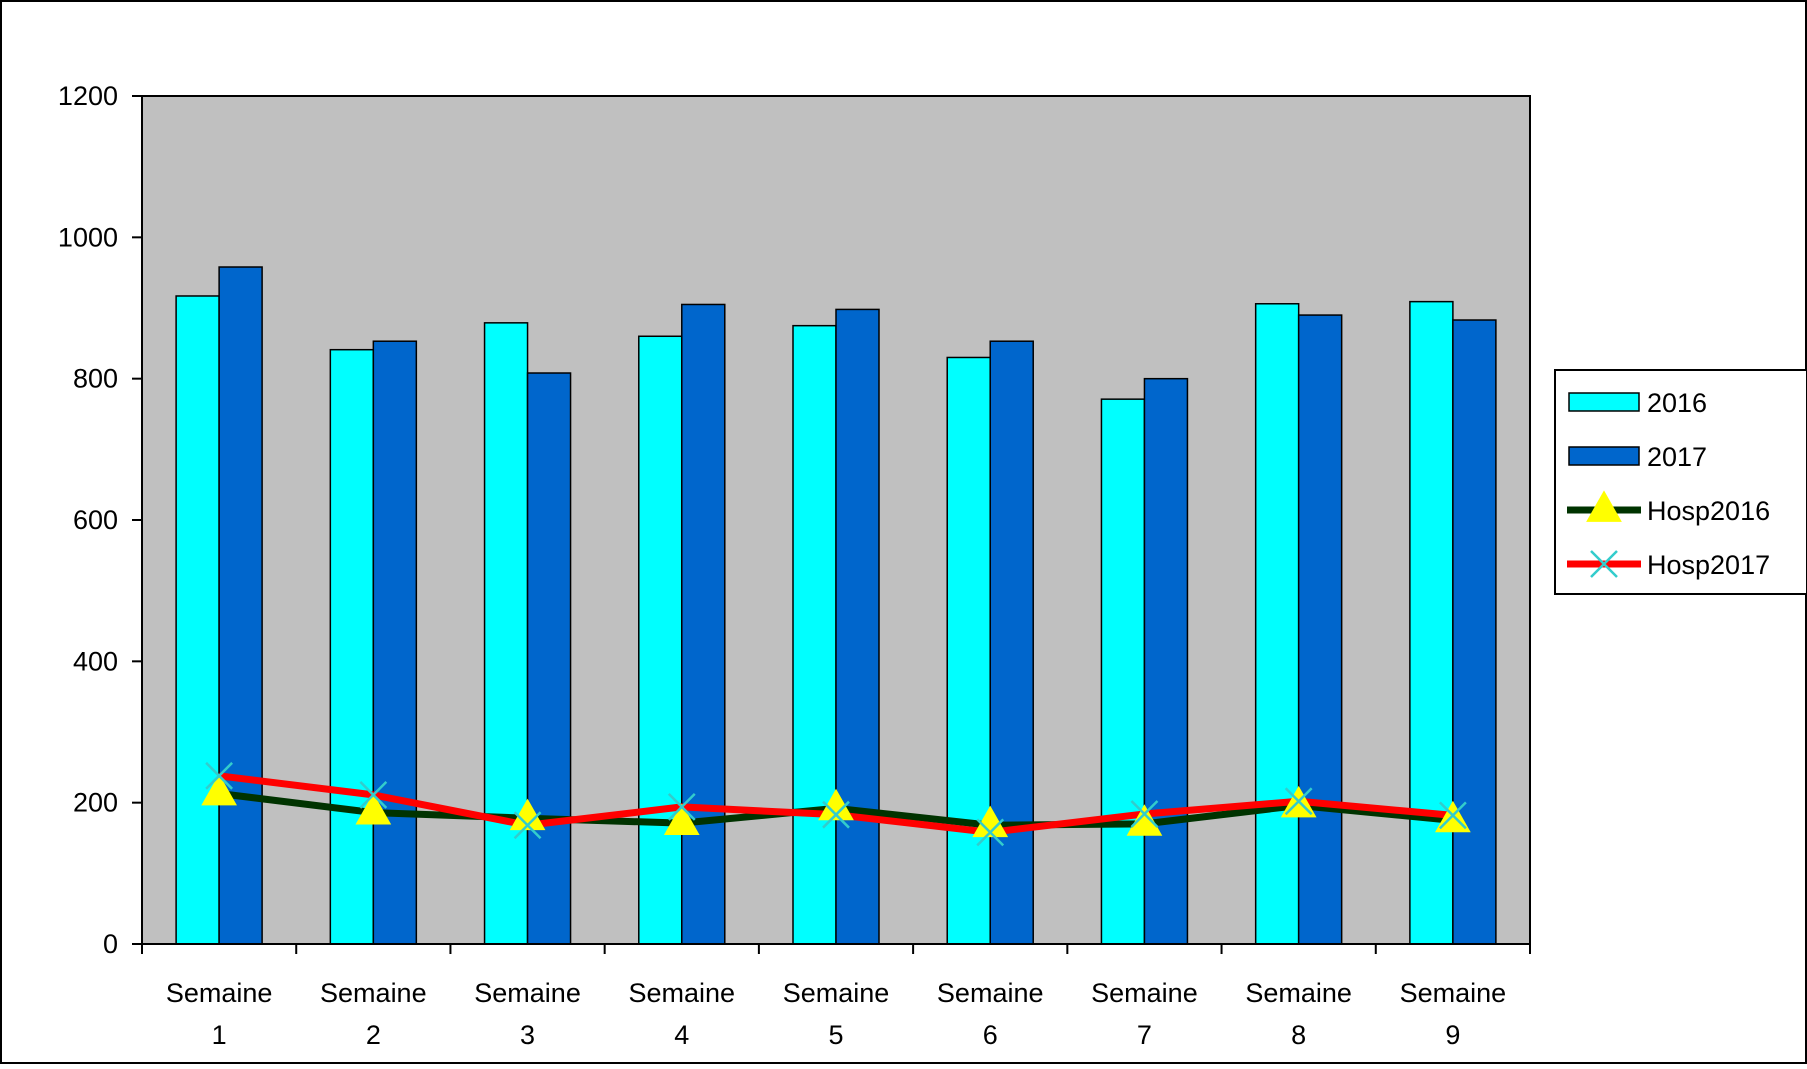 Image resolution: width=1807 pixels, height=1069 pixels. Describe the element at coordinates (681, 1014) in the screenshot. I see `x-tick-label-4: Semaine 4` at that location.